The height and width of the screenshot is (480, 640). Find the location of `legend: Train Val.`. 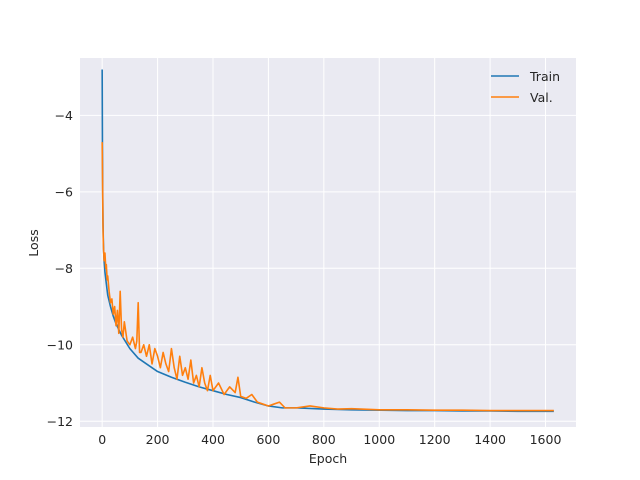

legend: Train Val. is located at coordinates (525, 87).